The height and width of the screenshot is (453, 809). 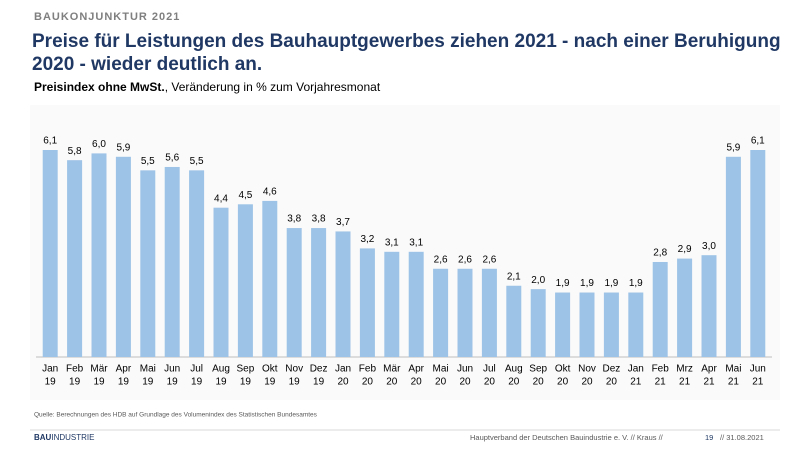 What do you see at coordinates (563, 369) in the screenshot?
I see `x-tick-label: Okt` at bounding box center [563, 369].